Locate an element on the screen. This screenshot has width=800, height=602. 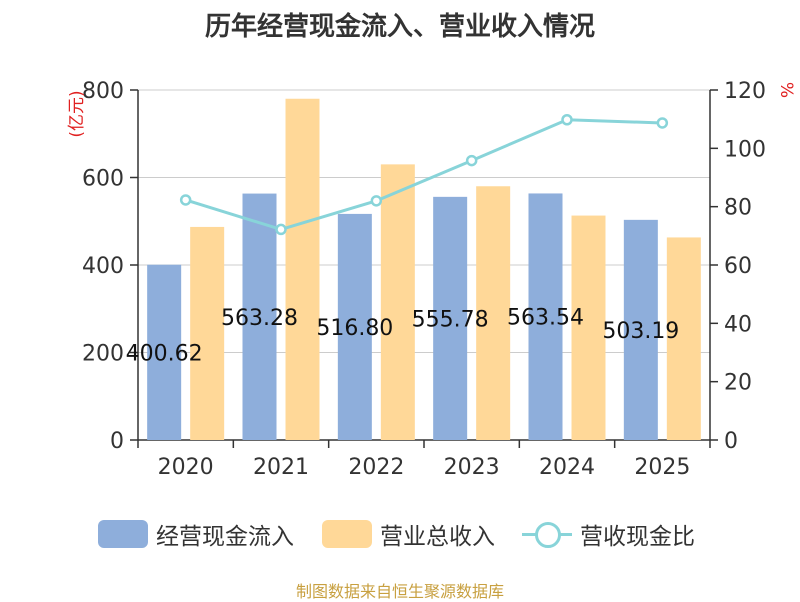
x-axis-tick-label: 2020 is located at coordinates (186, 467).